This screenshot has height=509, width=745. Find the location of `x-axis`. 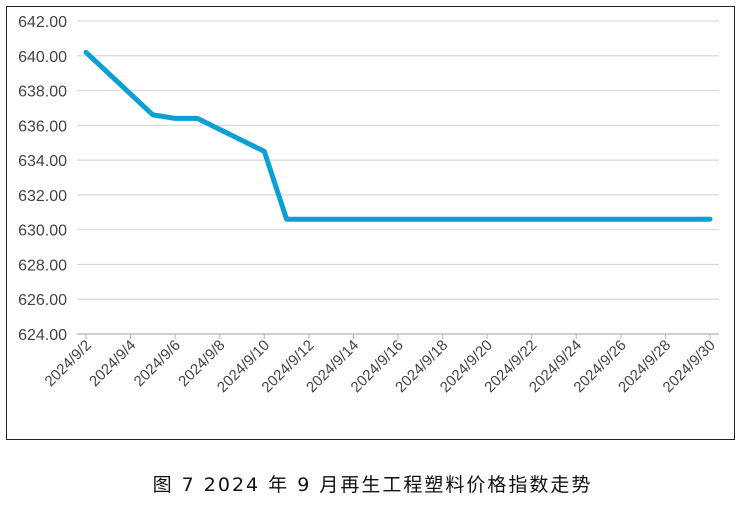

x-axis is located at coordinates (398, 336).